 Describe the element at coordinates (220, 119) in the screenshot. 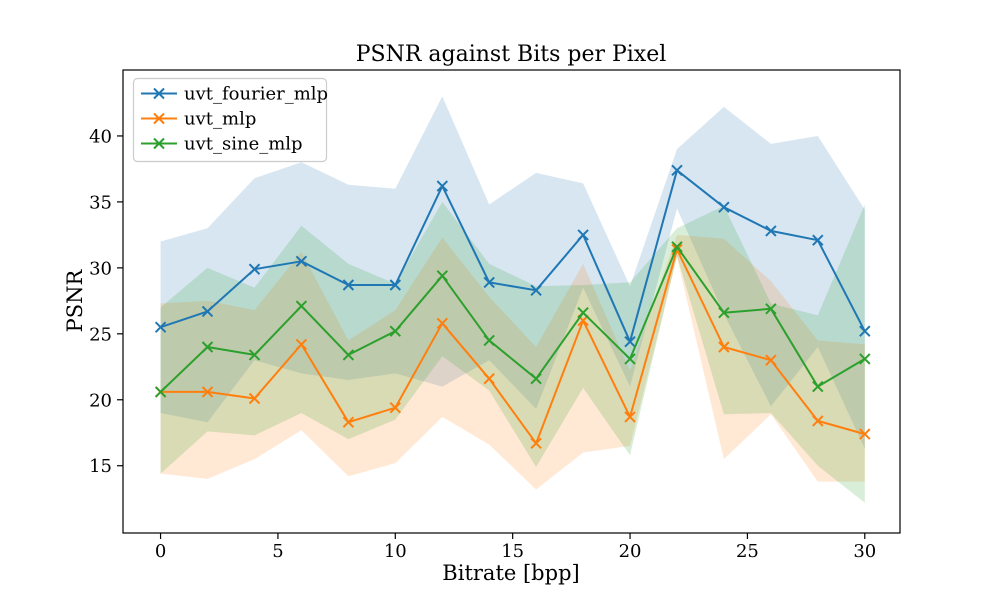

I see `legend-label: uvt_mlp` at that location.